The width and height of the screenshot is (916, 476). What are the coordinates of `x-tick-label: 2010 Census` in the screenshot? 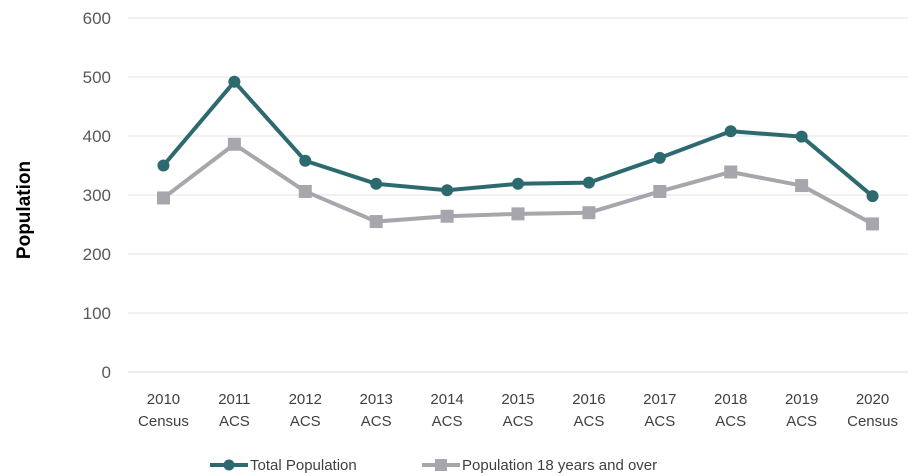 It's located at (163, 410).